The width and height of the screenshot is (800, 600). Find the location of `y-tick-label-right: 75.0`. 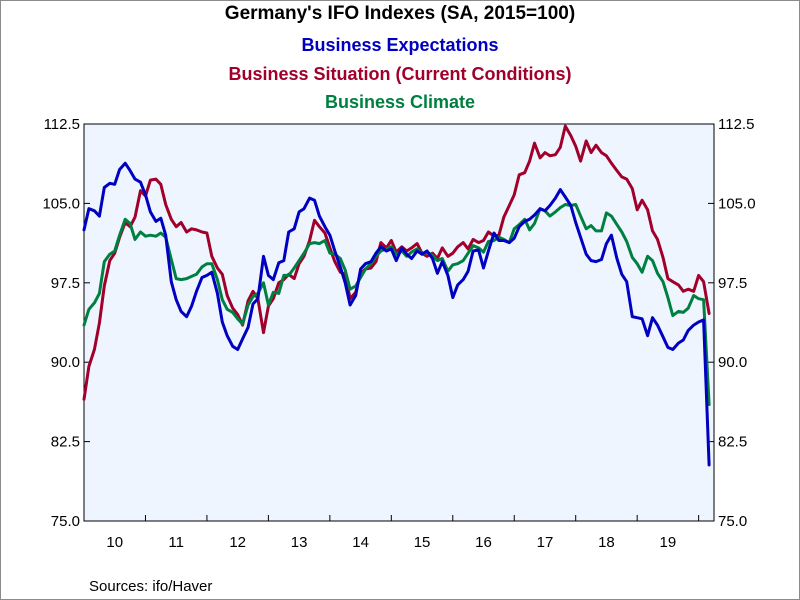

y-tick-label-right: 75.0 is located at coordinates (732, 521).